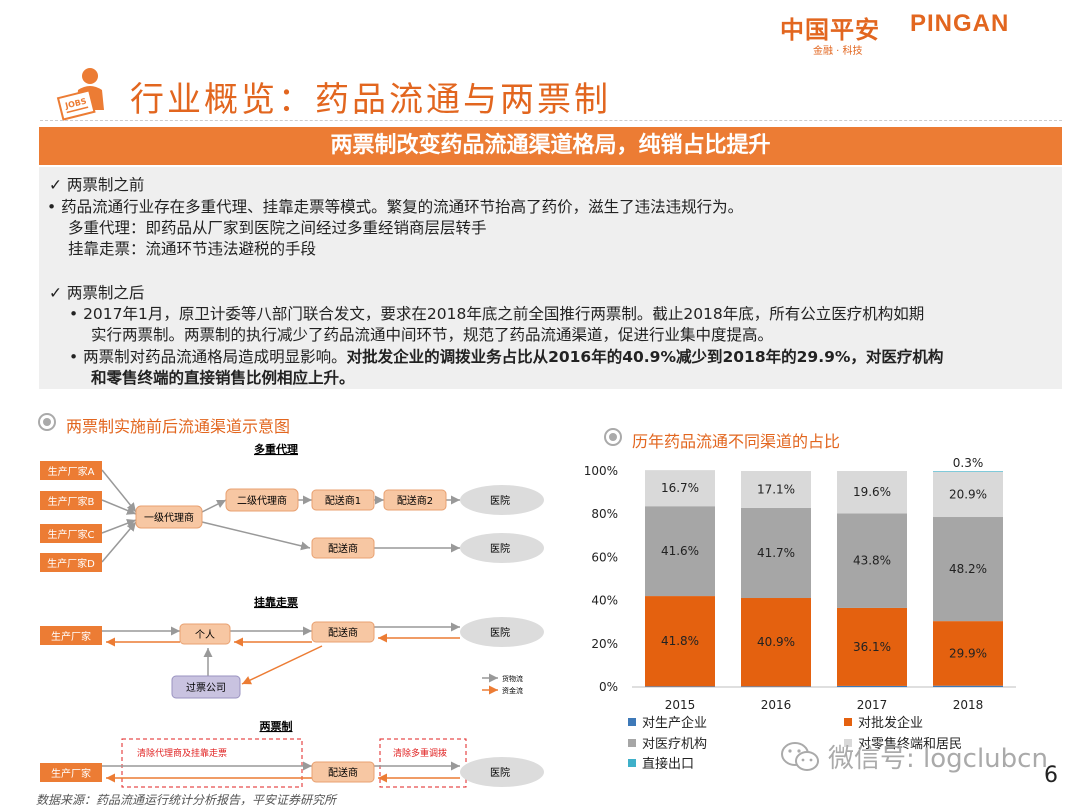 This screenshot has width=1080, height=810. I want to click on right-section-title: 历年药品流通不同渠道的占比, so click(736, 441).